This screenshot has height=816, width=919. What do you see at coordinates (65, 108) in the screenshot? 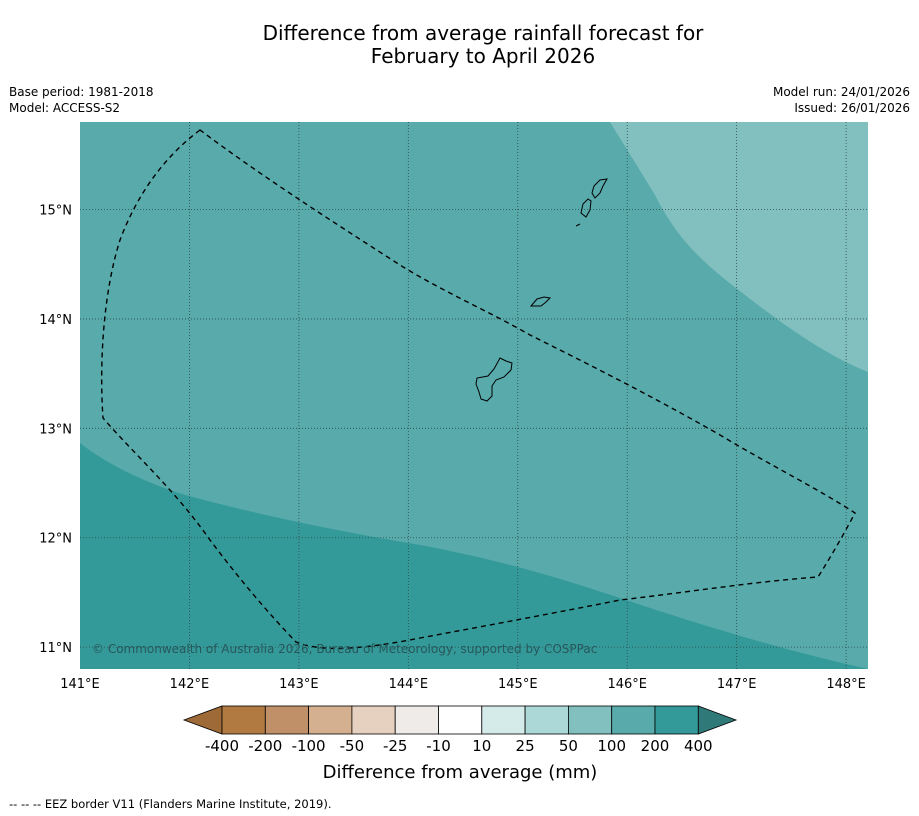
I see `model-name: Model: ACCESS-S2` at bounding box center [65, 108].